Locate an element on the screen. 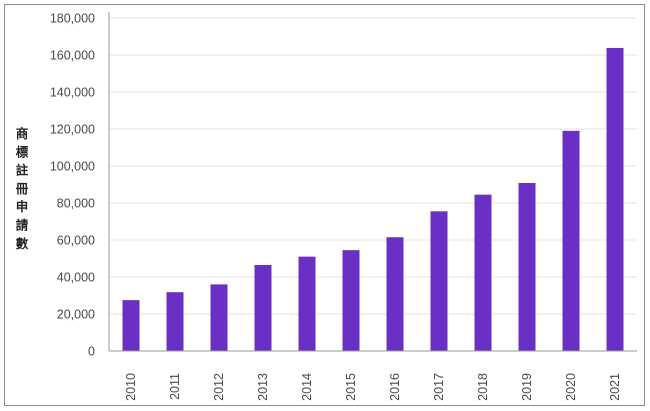 The width and height of the screenshot is (650, 411). x-tick-label: 2013 is located at coordinates (263, 387).